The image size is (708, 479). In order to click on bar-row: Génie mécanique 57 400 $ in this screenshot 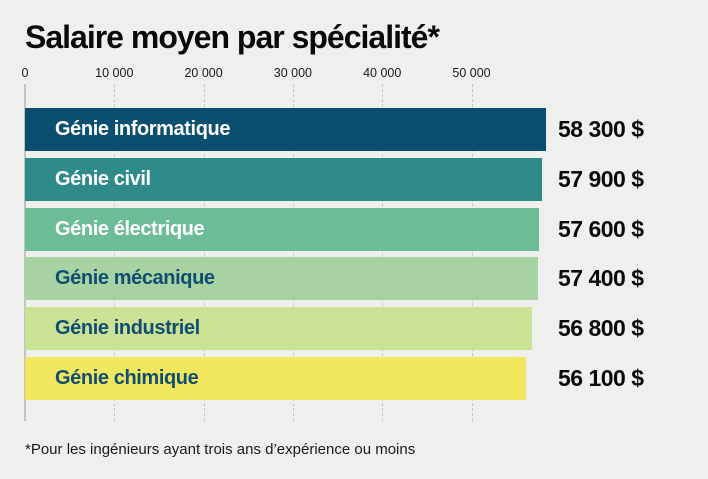, I will do `click(354, 278)`.